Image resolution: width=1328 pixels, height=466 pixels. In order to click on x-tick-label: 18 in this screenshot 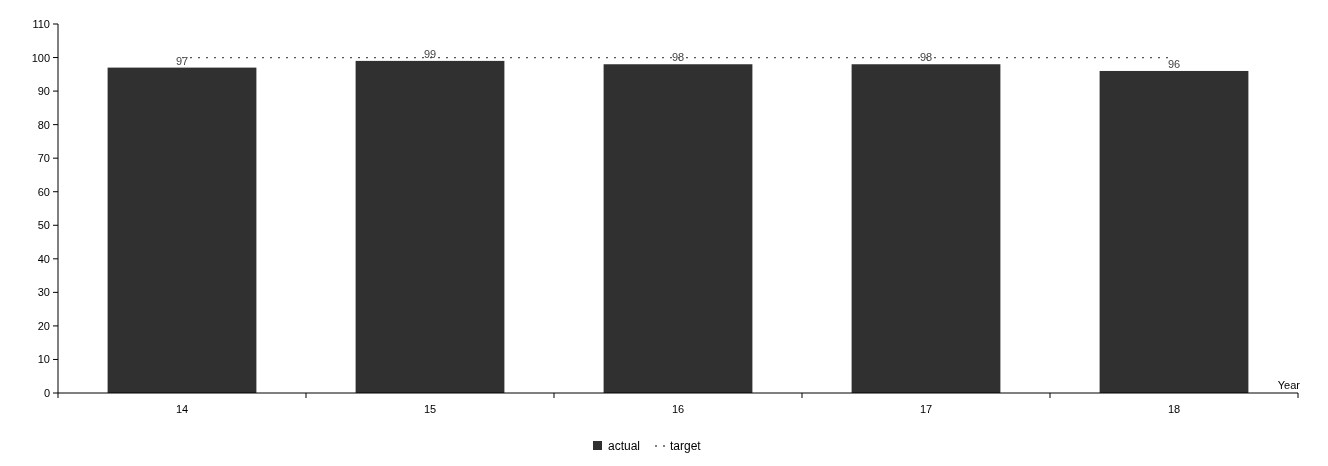, I will do `click(1174, 409)`.